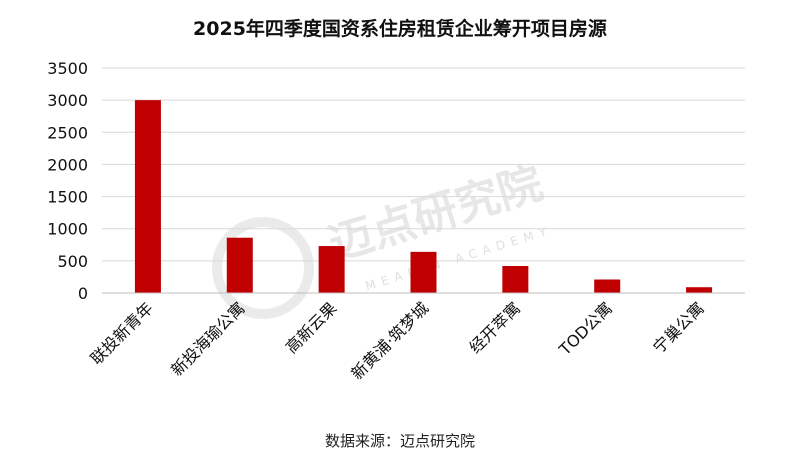  Describe the element at coordinates (67, 132) in the screenshot. I see `y-tick-label: 2500` at that location.